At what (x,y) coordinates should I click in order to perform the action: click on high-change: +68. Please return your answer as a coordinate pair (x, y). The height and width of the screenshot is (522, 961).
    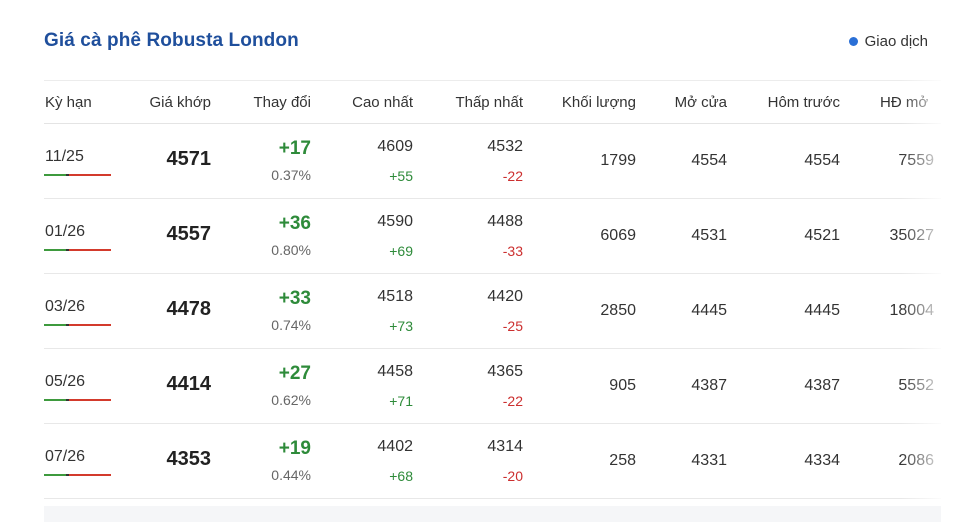
    Looking at the image, I should click on (401, 476).